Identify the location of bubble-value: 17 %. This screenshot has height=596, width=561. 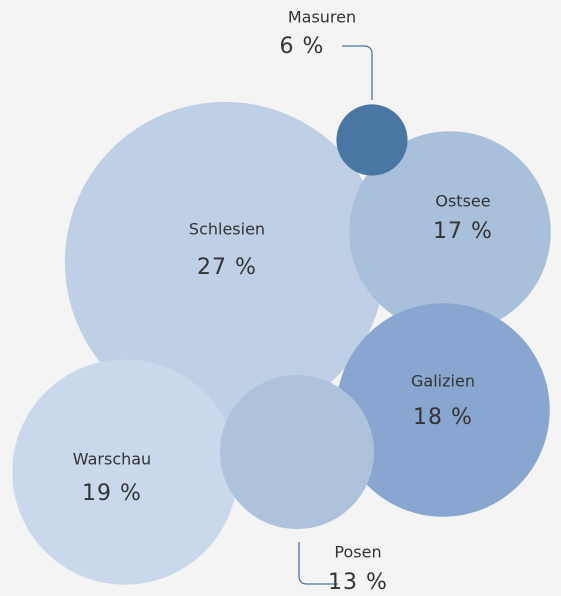
(463, 231).